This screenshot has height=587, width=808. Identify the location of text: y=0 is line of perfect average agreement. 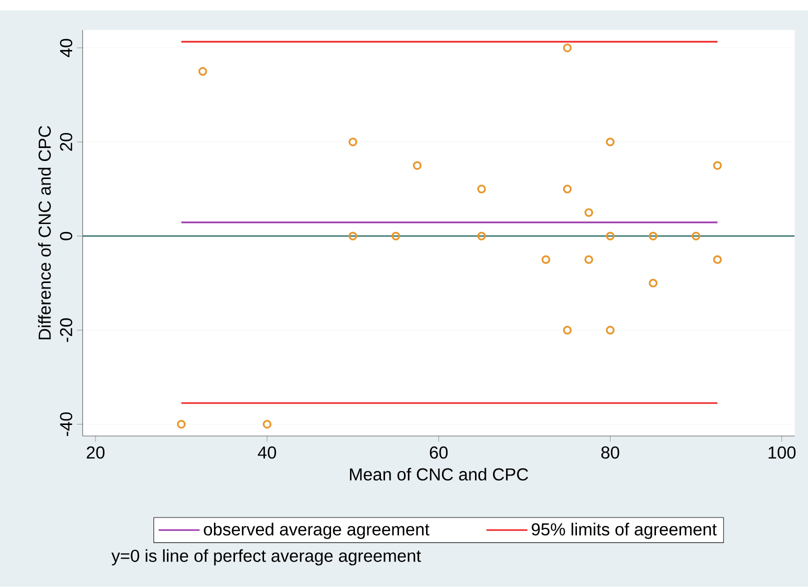
(266, 557).